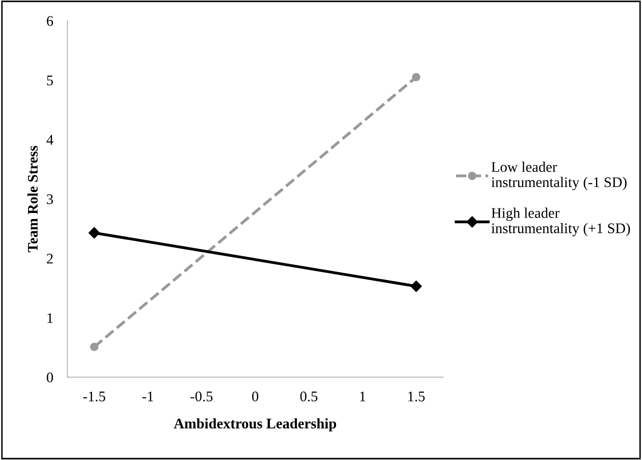 Image resolution: width=642 pixels, height=460 pixels. What do you see at coordinates (50, 139) in the screenshot?
I see `y-tick-label: 4` at bounding box center [50, 139].